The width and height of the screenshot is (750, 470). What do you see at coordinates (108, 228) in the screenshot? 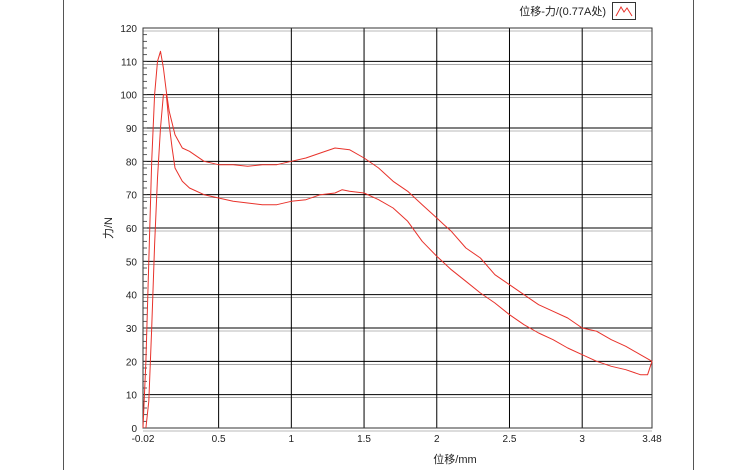
I see `y-axis-label: 力/N` at bounding box center [108, 228].